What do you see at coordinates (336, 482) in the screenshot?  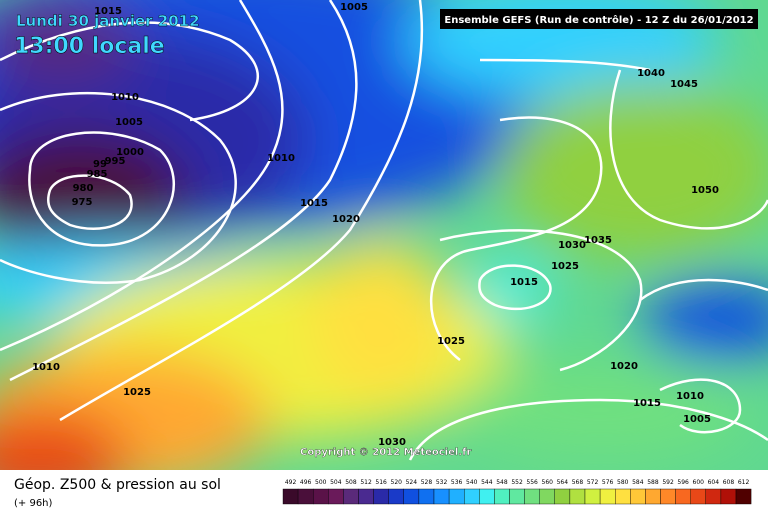 I see `colorbar-label: 504` at bounding box center [336, 482].